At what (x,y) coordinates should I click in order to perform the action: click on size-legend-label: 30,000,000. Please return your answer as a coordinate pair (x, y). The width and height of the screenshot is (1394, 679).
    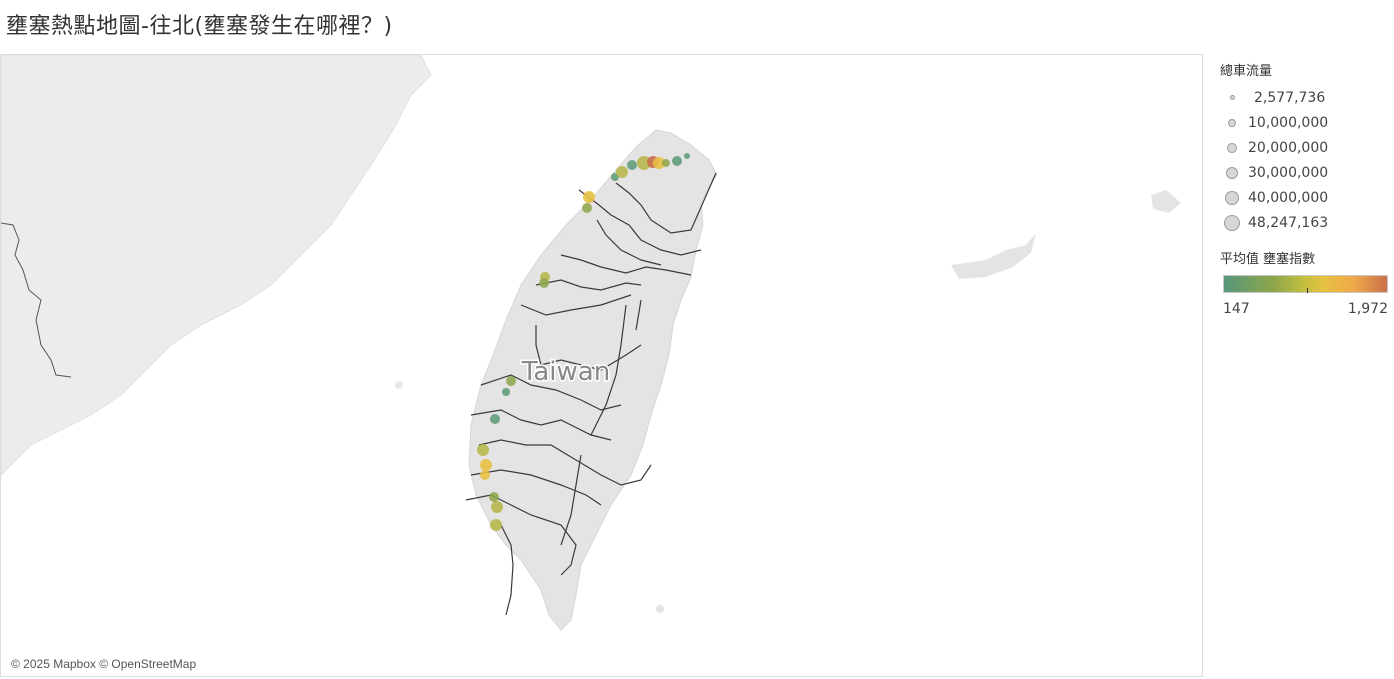
    Looking at the image, I should click on (1288, 172).